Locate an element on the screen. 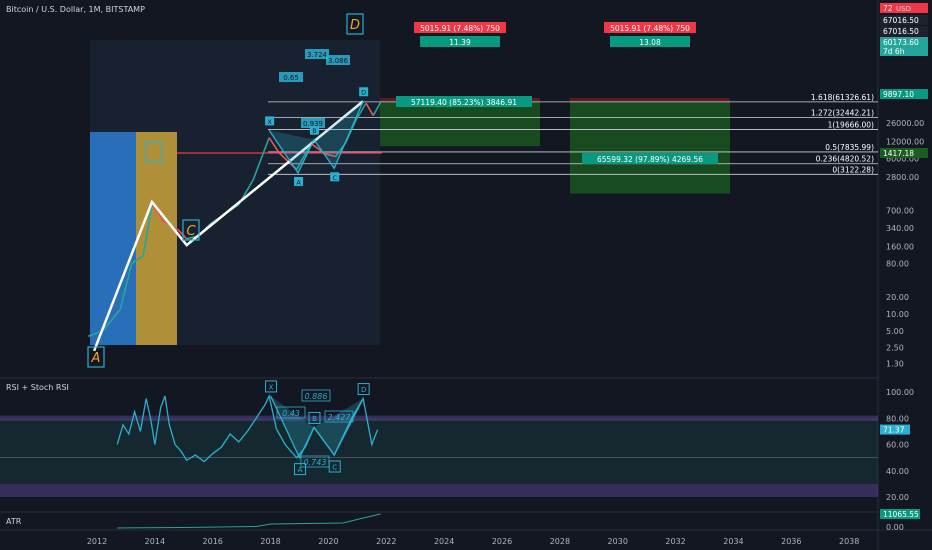  price-tick-label: 6000.00 is located at coordinates (902, 158).